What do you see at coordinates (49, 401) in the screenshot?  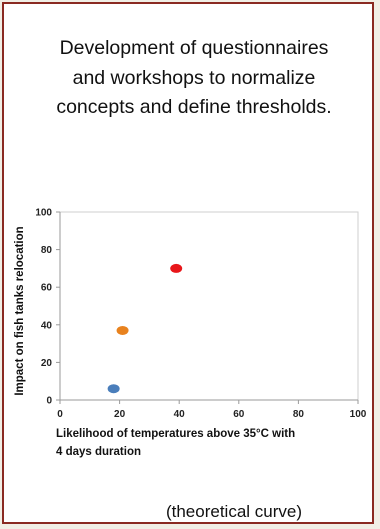 I see `y-tick-label: 0` at bounding box center [49, 401].